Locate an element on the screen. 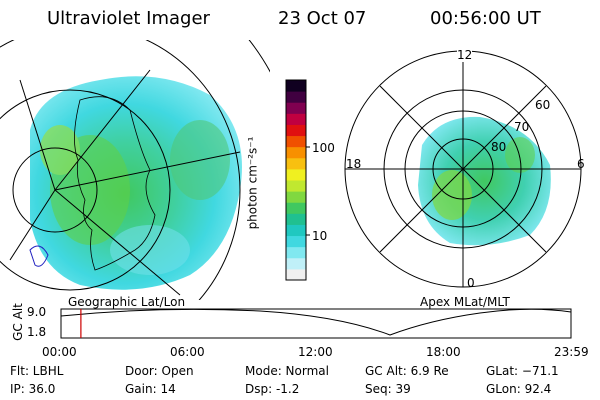 This screenshot has height=400, width=600. mlt-label-18: 18 is located at coordinates (354, 164).